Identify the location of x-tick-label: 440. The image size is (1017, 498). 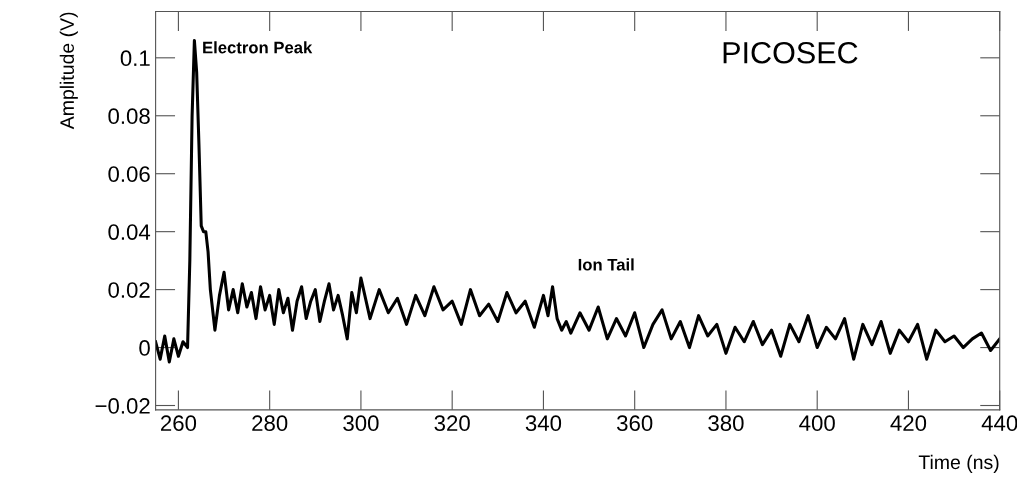
(999, 423).